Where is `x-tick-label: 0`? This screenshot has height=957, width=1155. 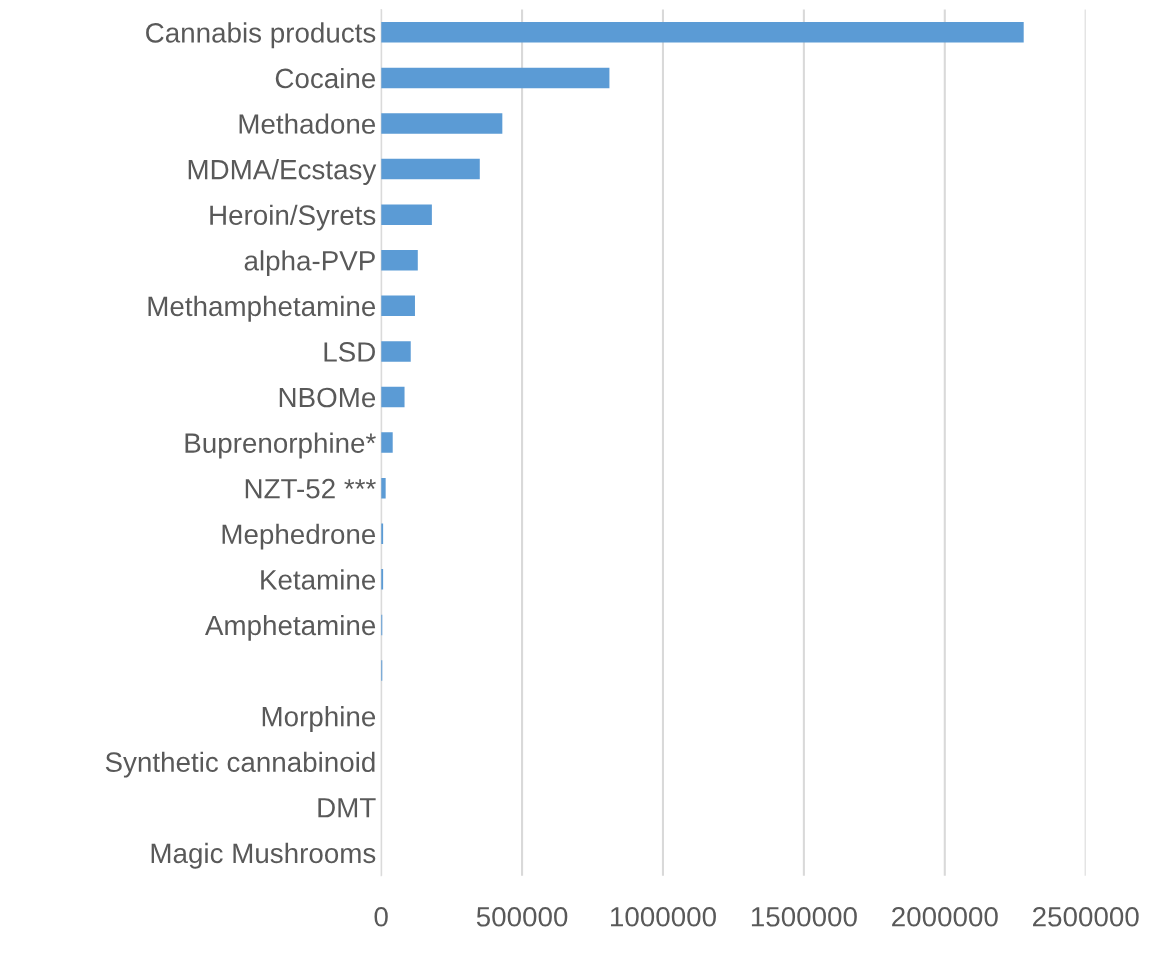
x-tick-label: 0 is located at coordinates (381, 916).